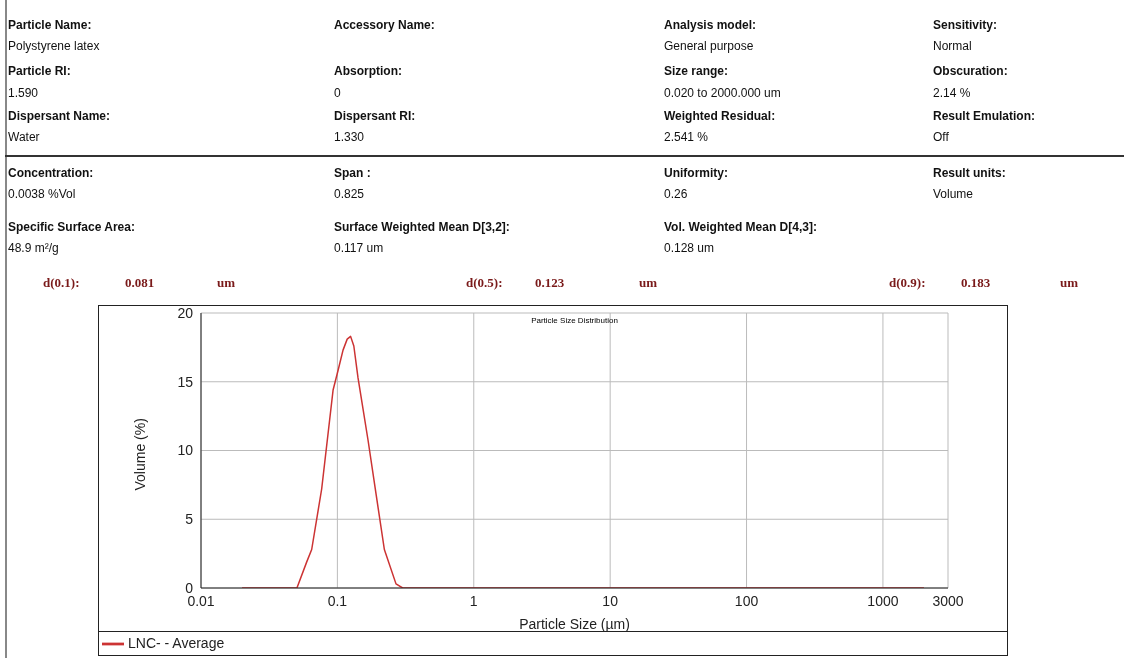 The width and height of the screenshot is (1124, 658). I want to click on text: Vol. Weighted Mean D[4,3]:, so click(740, 227).